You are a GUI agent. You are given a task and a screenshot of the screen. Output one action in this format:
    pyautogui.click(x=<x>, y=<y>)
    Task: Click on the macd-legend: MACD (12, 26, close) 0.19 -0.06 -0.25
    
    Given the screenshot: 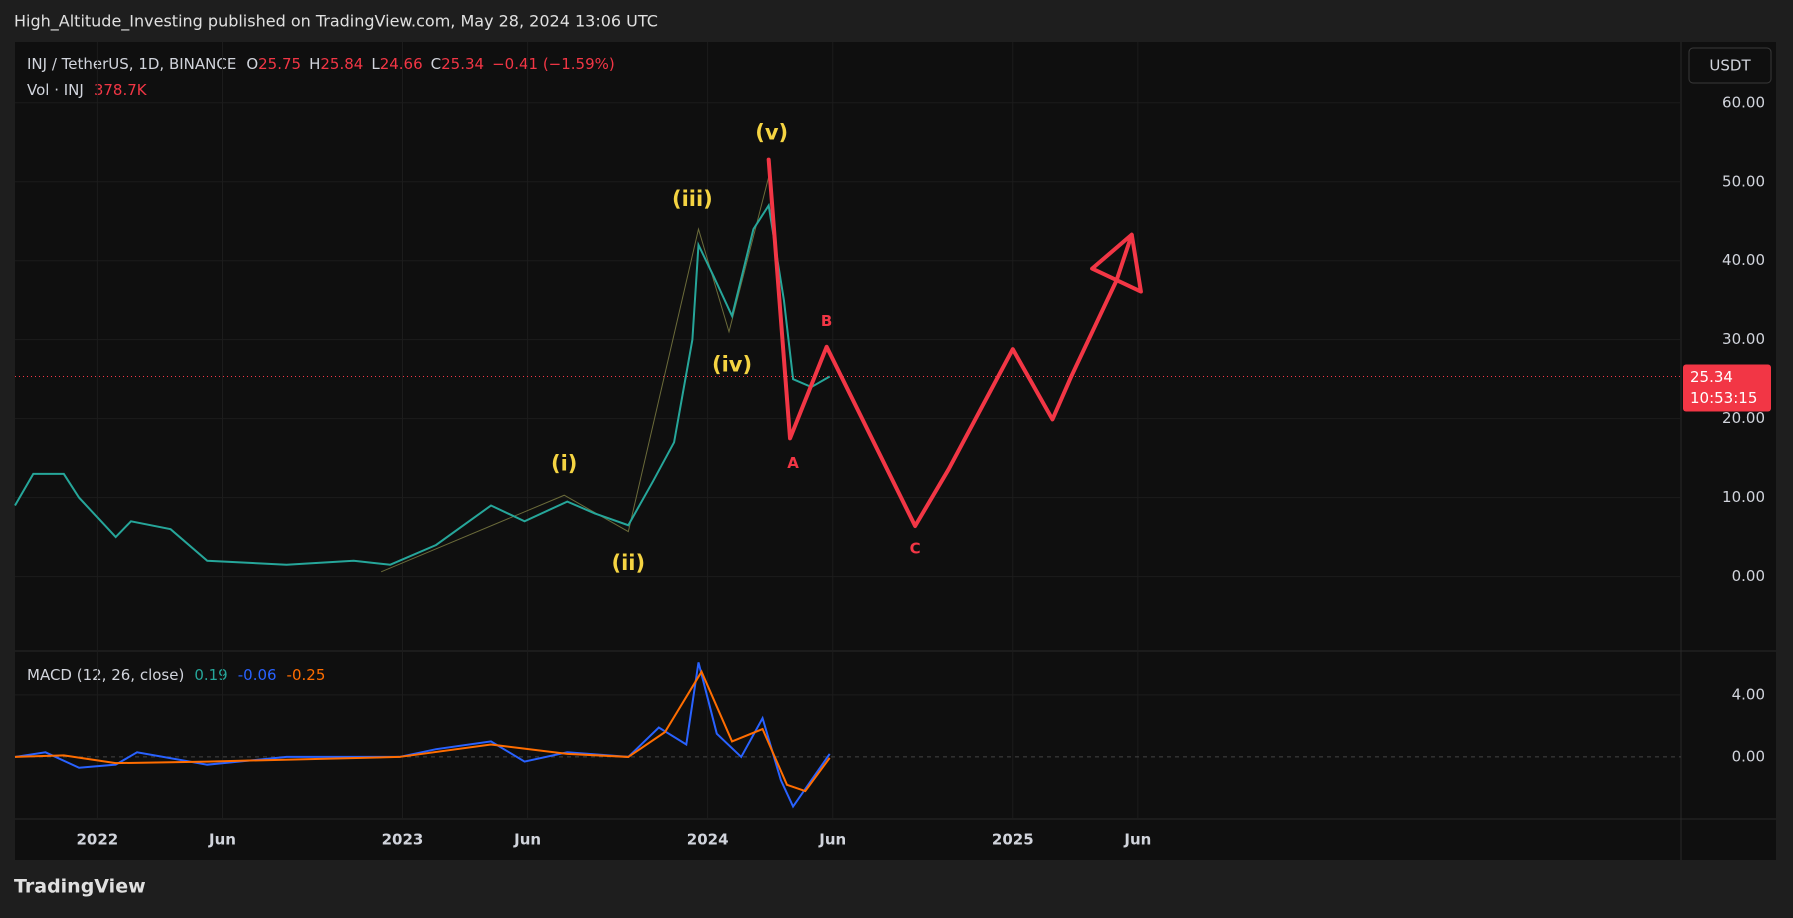 What is the action you would take?
    pyautogui.click(x=176, y=675)
    